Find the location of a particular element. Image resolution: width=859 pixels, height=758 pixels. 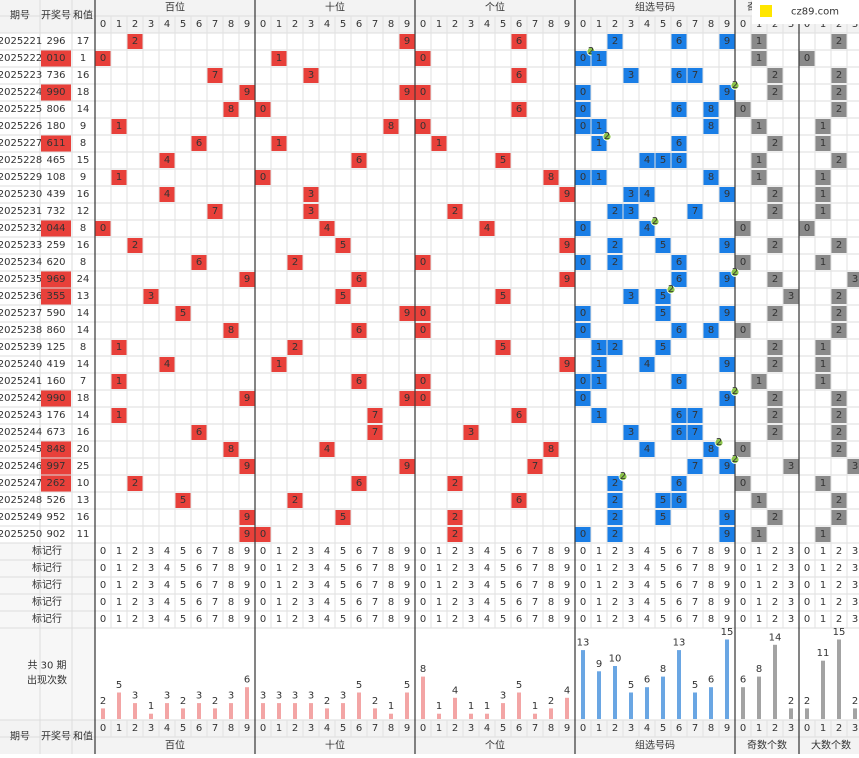

section-title: 十位 is located at coordinates (335, 7).